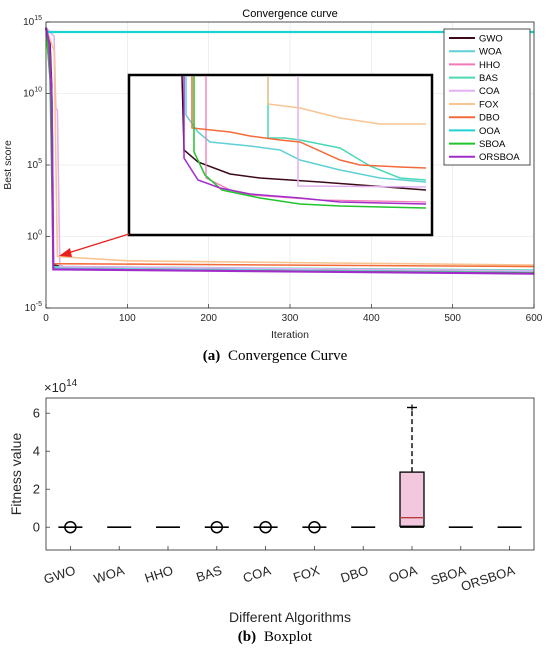 The height and width of the screenshot is (655, 550). I want to click on chart-b-ytick-3: 6, so click(36, 413).